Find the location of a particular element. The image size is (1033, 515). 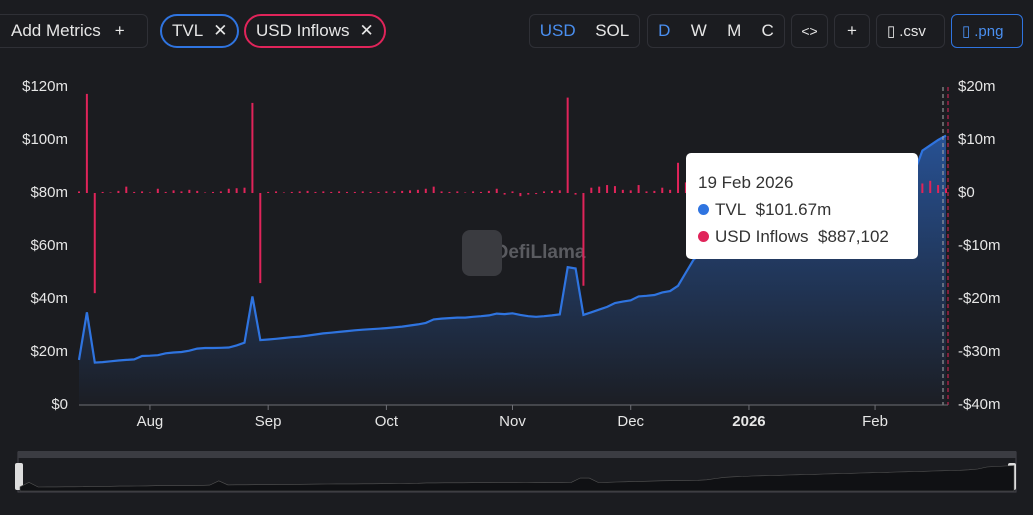

csv-button: ▯ .csv is located at coordinates (910, 31).